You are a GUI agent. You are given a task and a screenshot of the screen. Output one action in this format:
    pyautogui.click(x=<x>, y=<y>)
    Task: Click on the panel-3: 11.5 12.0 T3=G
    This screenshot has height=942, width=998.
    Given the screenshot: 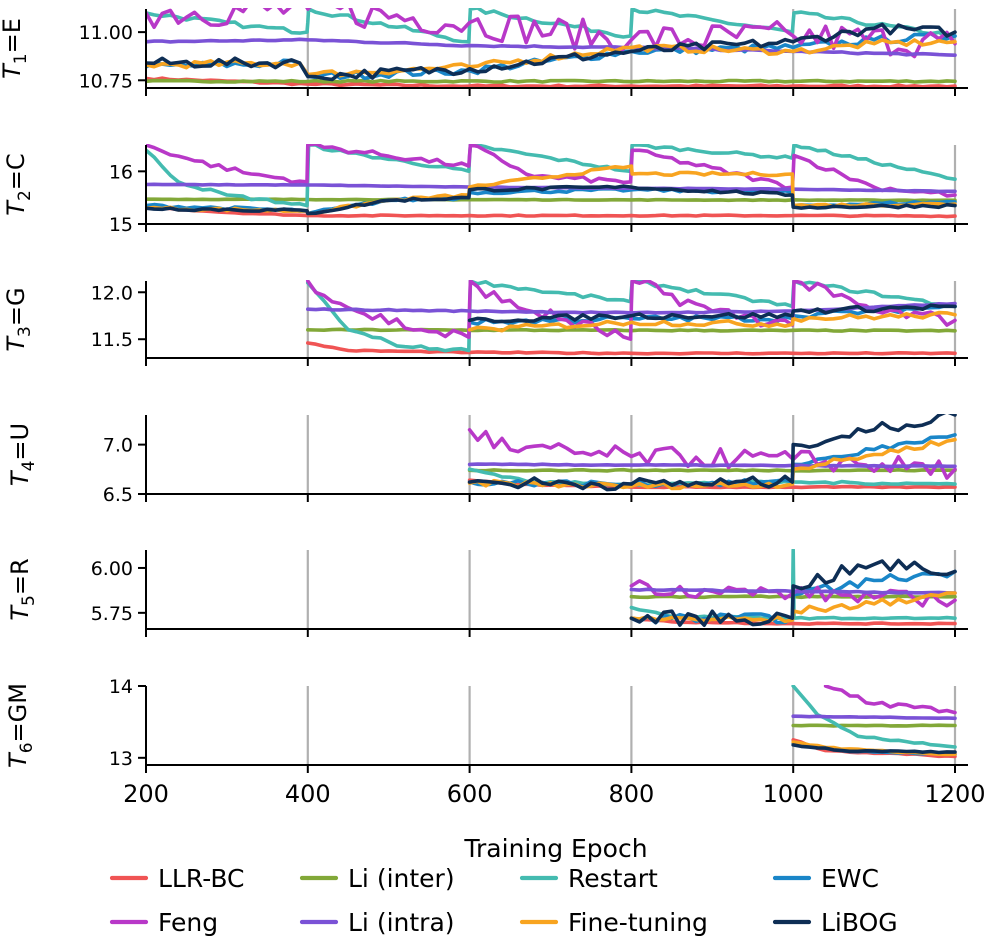 What is the action you would take?
    pyautogui.click(x=485, y=323)
    